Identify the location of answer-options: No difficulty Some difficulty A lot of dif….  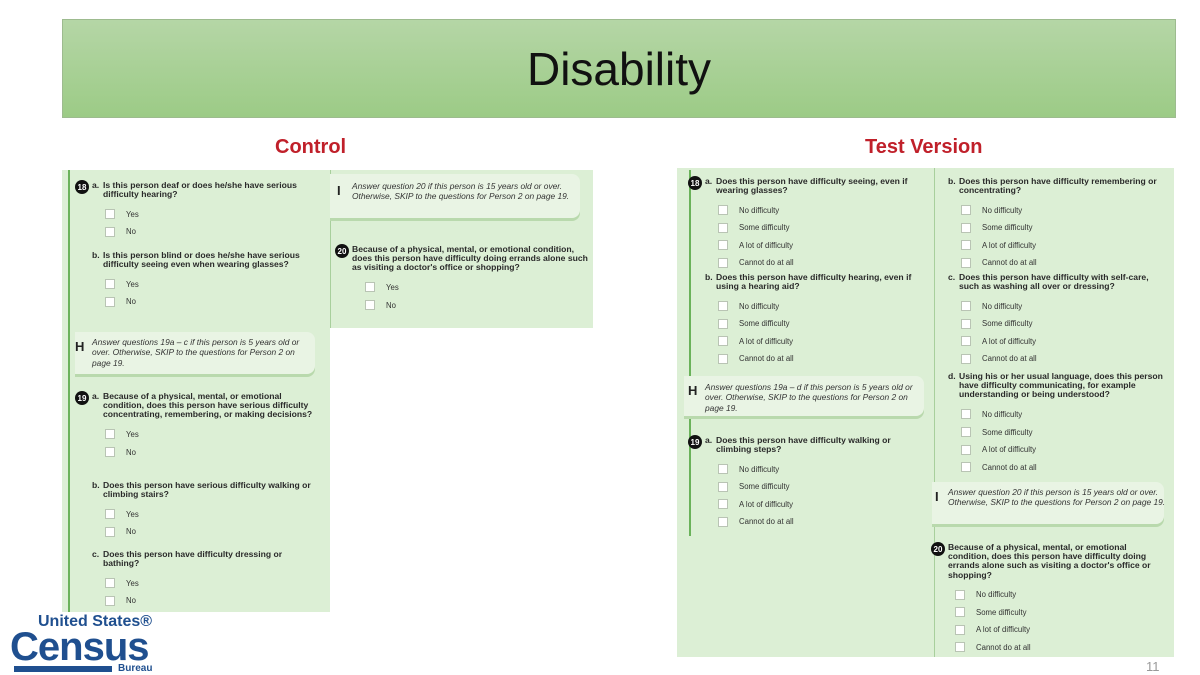
(822, 332).